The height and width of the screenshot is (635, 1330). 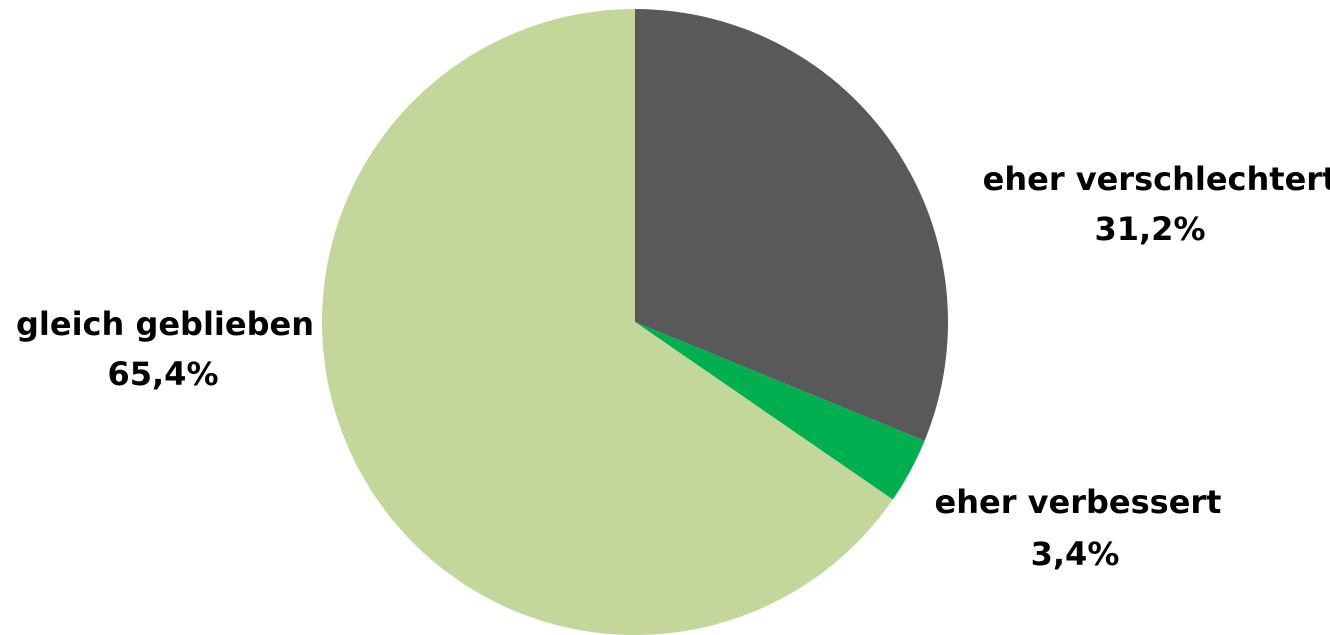 I want to click on slice-value-eher-verbessert: 3,4%, so click(x=1075, y=554).